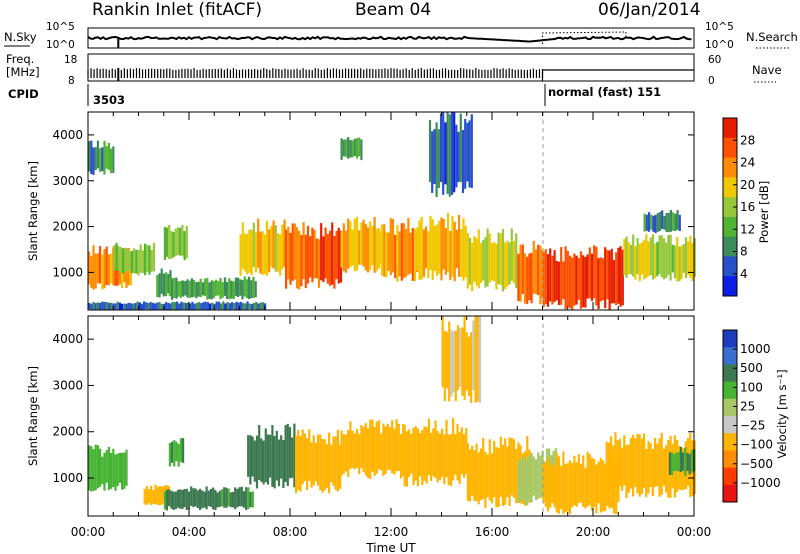  I want to click on velocity-region-1-stripe, so click(162, 495).